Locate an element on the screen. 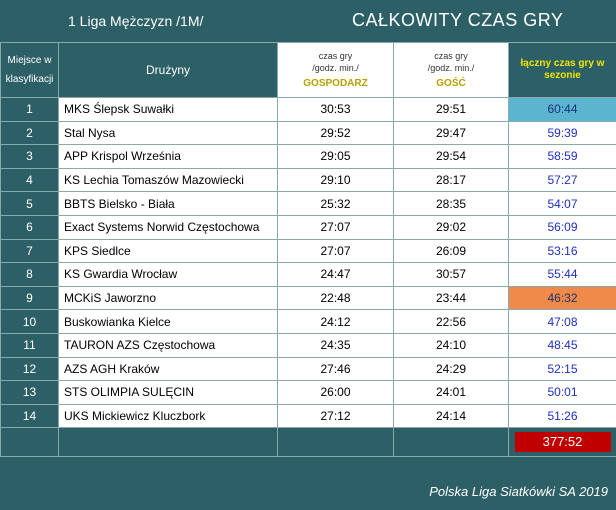 This screenshot has height=510, width=616. table-row: 7 KPS Siedlce 27:07 26:09 53:16 is located at coordinates (308, 251).